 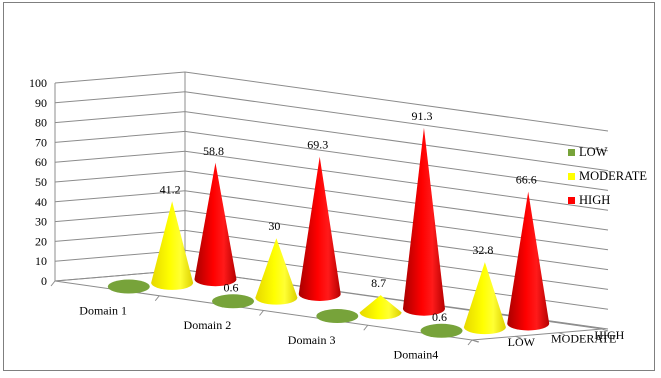 I want to click on y-tick-label: 80, so click(x=41, y=123).